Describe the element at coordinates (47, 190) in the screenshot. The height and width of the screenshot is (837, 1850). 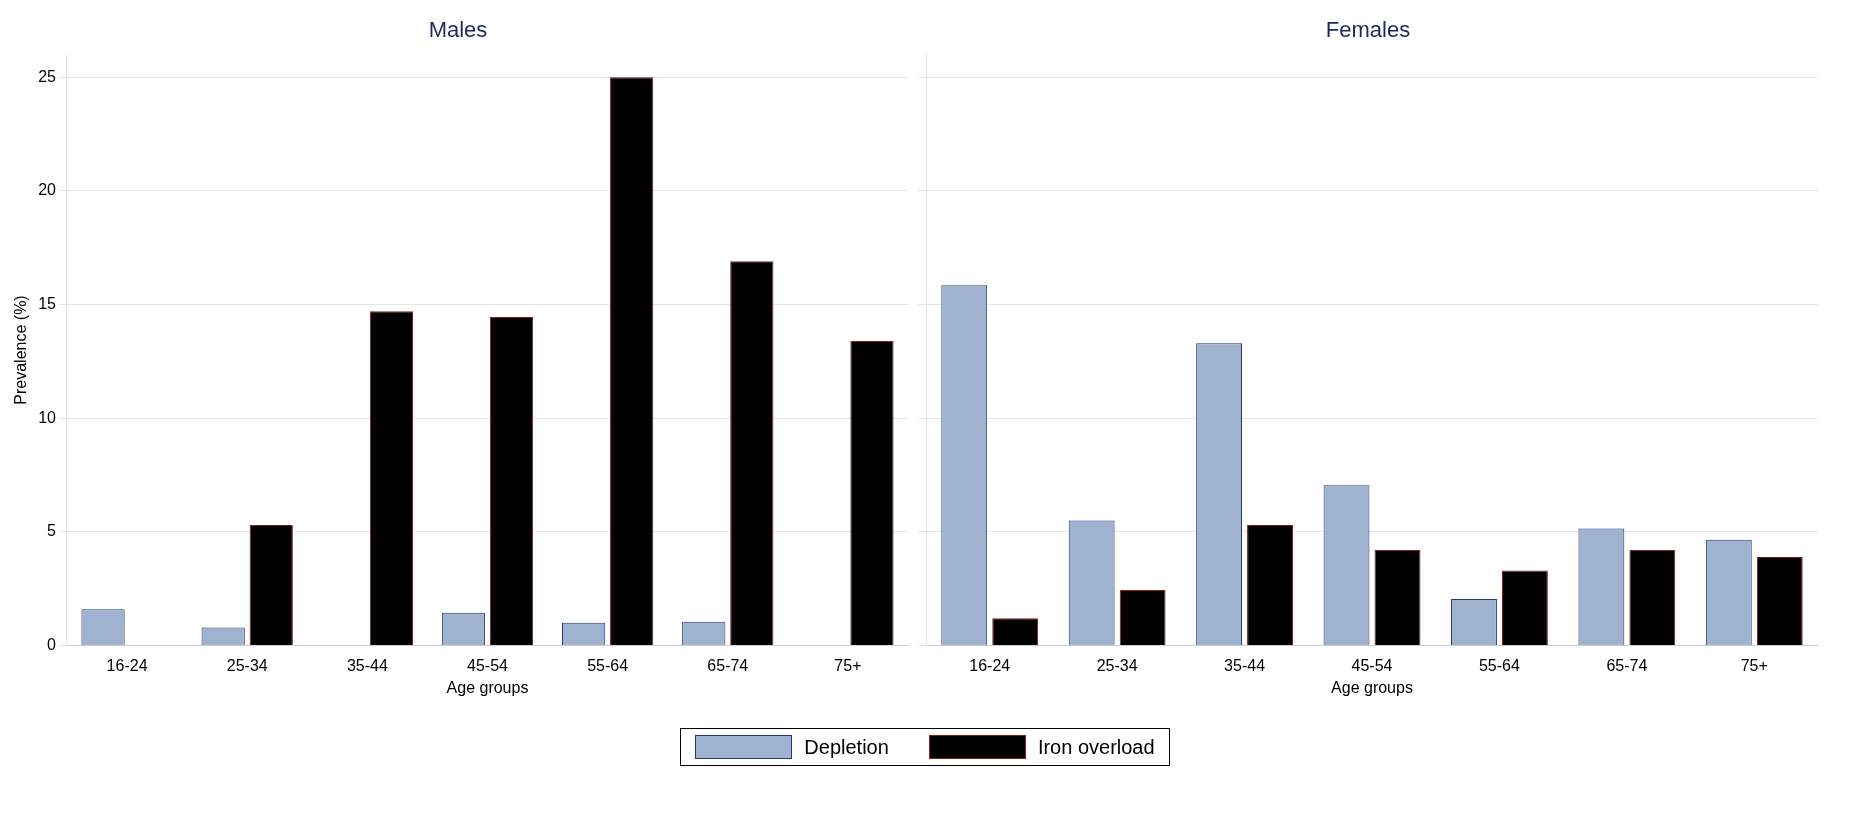
I see `y-tick-label: 20` at that location.